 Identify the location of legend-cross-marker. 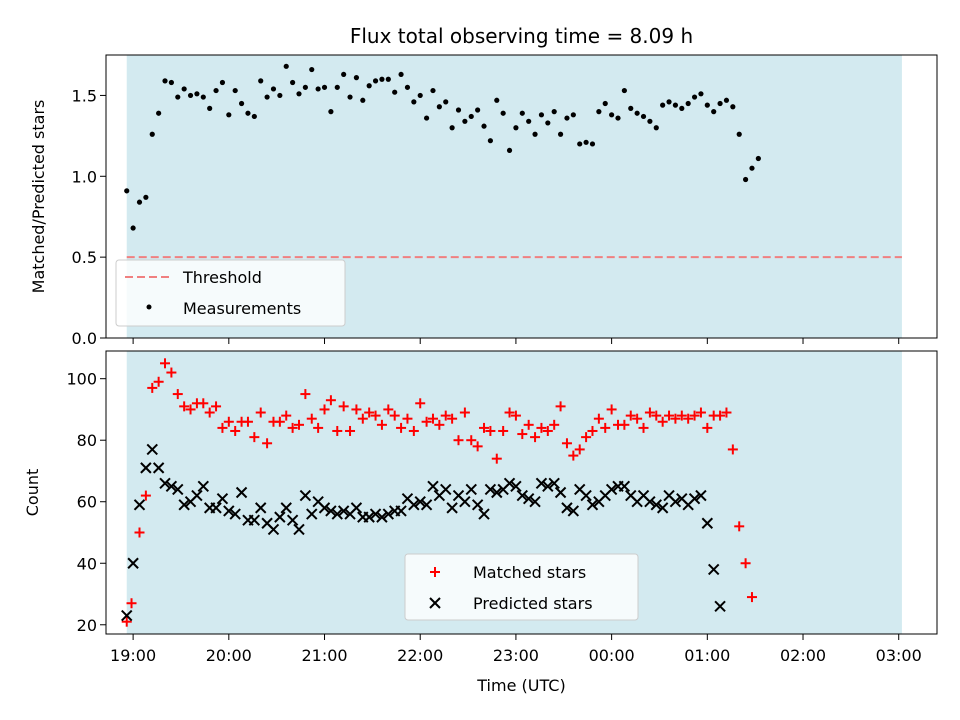
(435, 603).